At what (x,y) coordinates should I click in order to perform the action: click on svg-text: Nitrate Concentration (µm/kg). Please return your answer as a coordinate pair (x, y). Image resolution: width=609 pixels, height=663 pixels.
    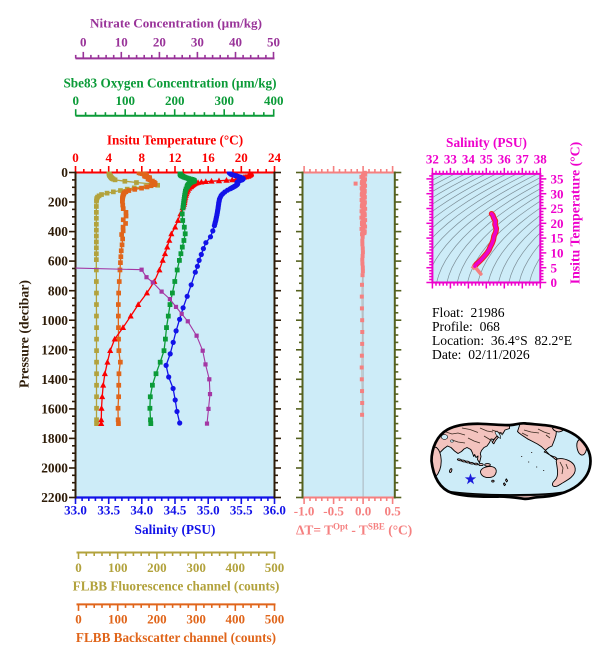
    Looking at the image, I should click on (176, 23).